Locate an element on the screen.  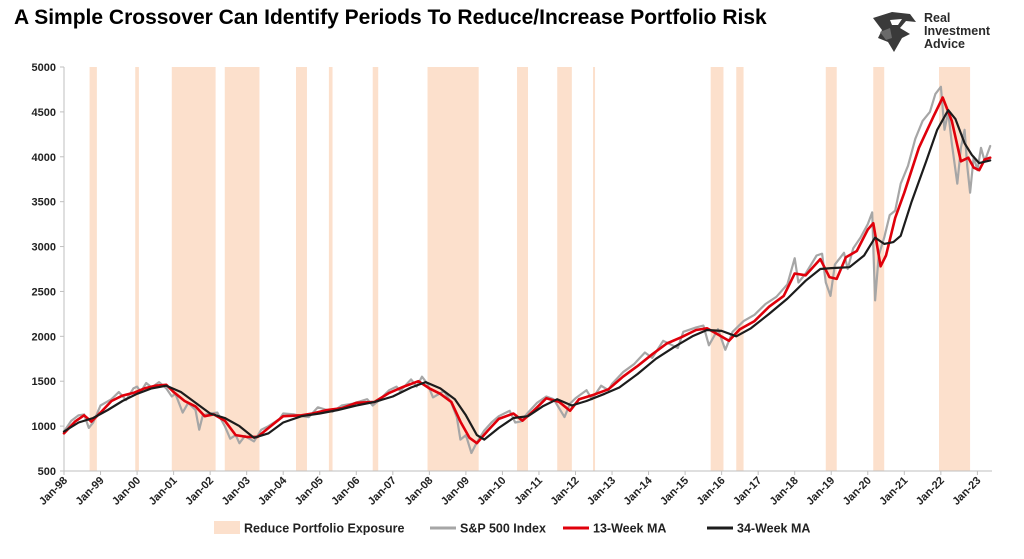
y-tick-label: 500 is located at coordinates (47, 472).